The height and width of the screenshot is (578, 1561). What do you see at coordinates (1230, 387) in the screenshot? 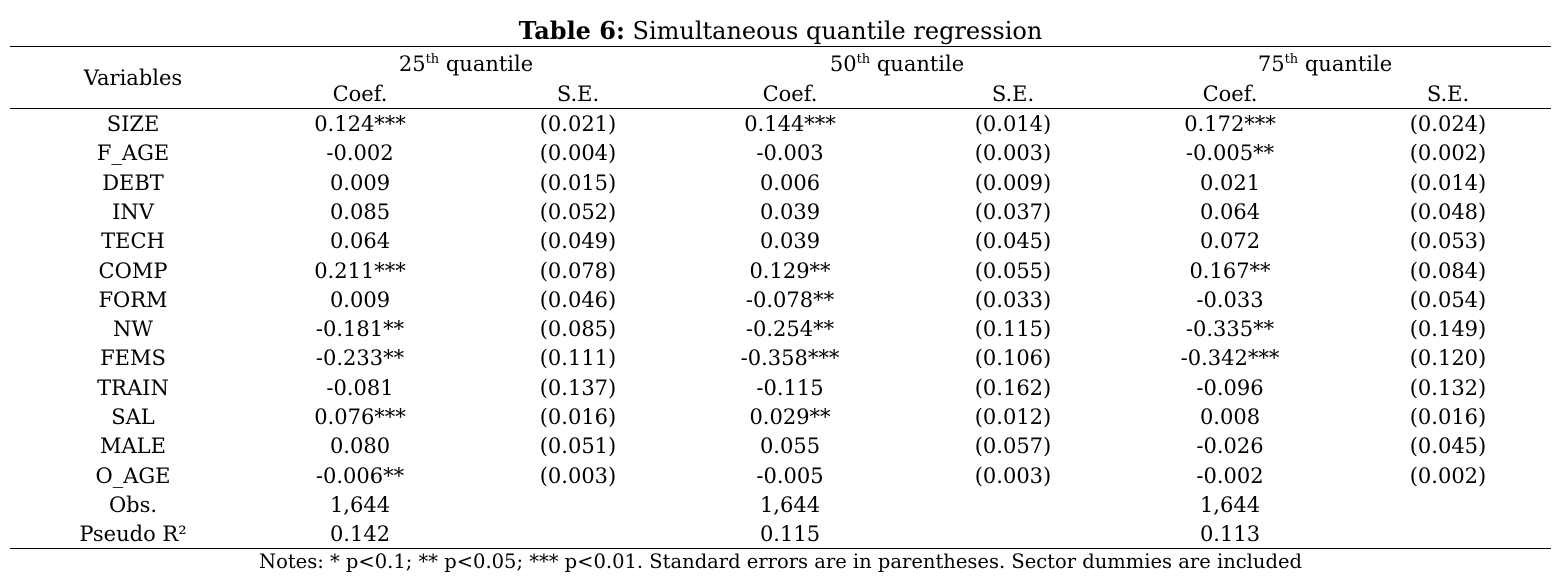
I see `coef-cell: -0.096` at bounding box center [1230, 387].